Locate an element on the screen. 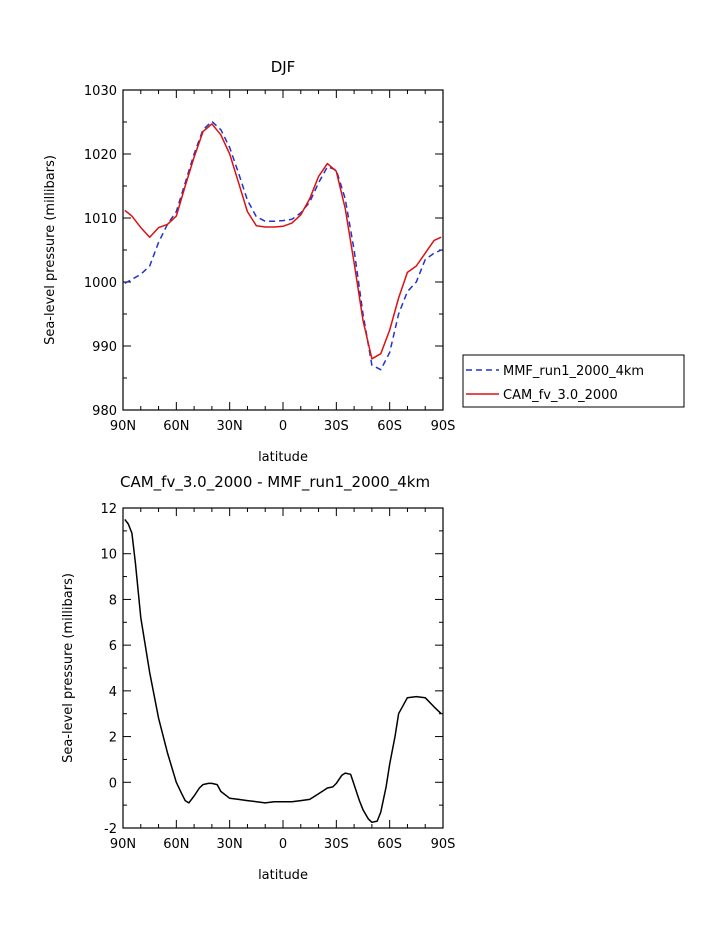  top-chart-x-tick-label: 0 is located at coordinates (283, 426).